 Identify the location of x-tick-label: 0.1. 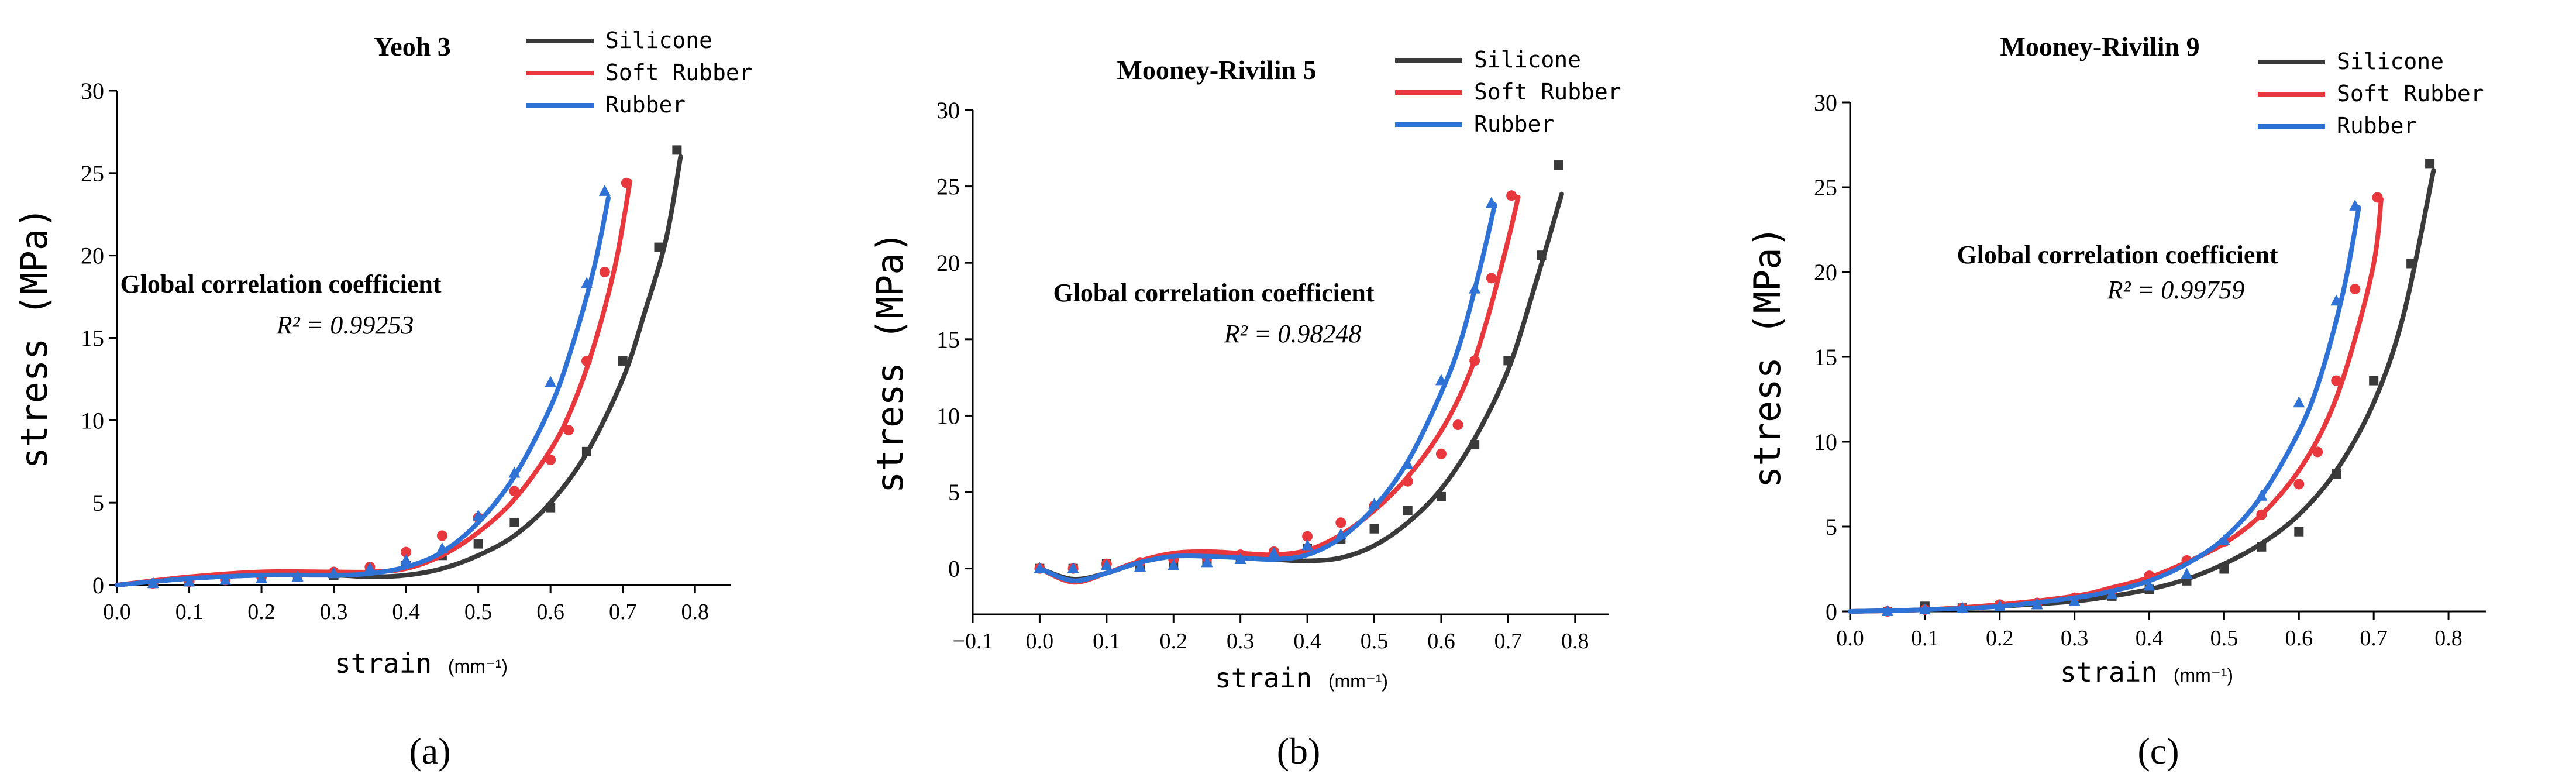
(1107, 642).